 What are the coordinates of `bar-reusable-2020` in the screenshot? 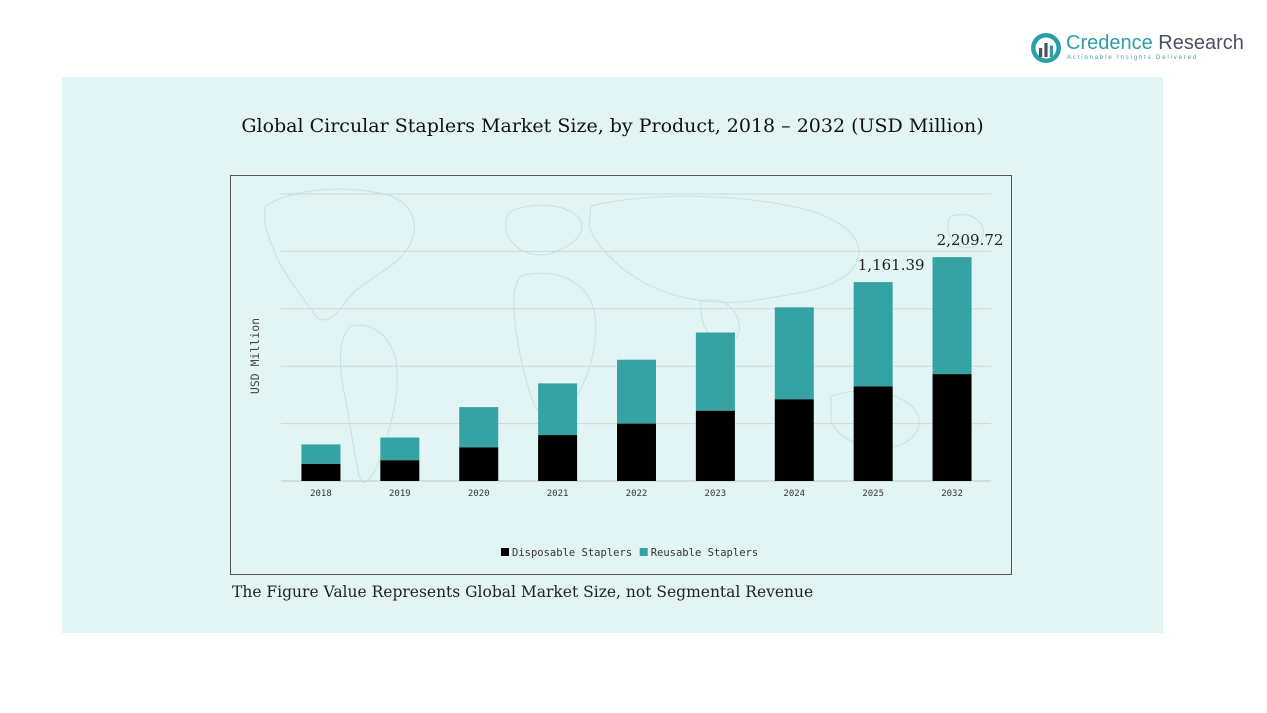 It's located at (479, 427).